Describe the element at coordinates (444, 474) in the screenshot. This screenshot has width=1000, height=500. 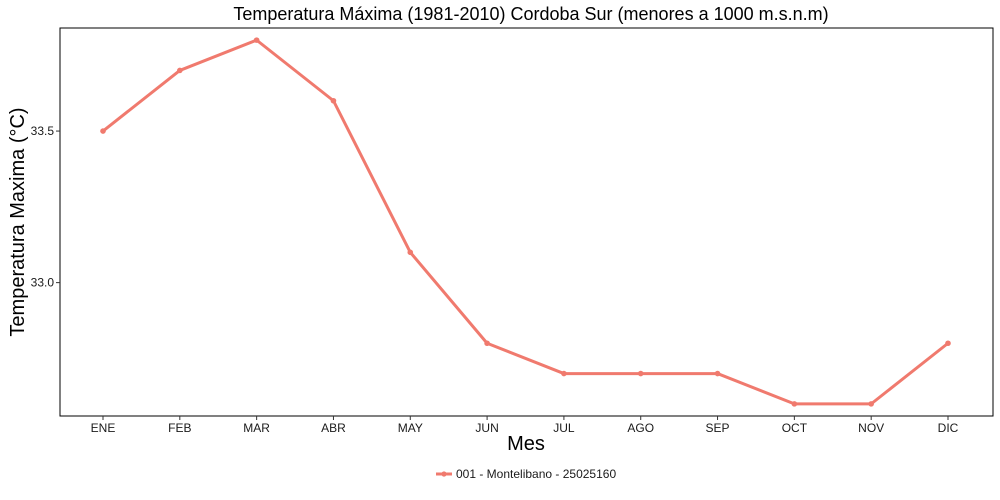
I see `legend-key-point` at that location.